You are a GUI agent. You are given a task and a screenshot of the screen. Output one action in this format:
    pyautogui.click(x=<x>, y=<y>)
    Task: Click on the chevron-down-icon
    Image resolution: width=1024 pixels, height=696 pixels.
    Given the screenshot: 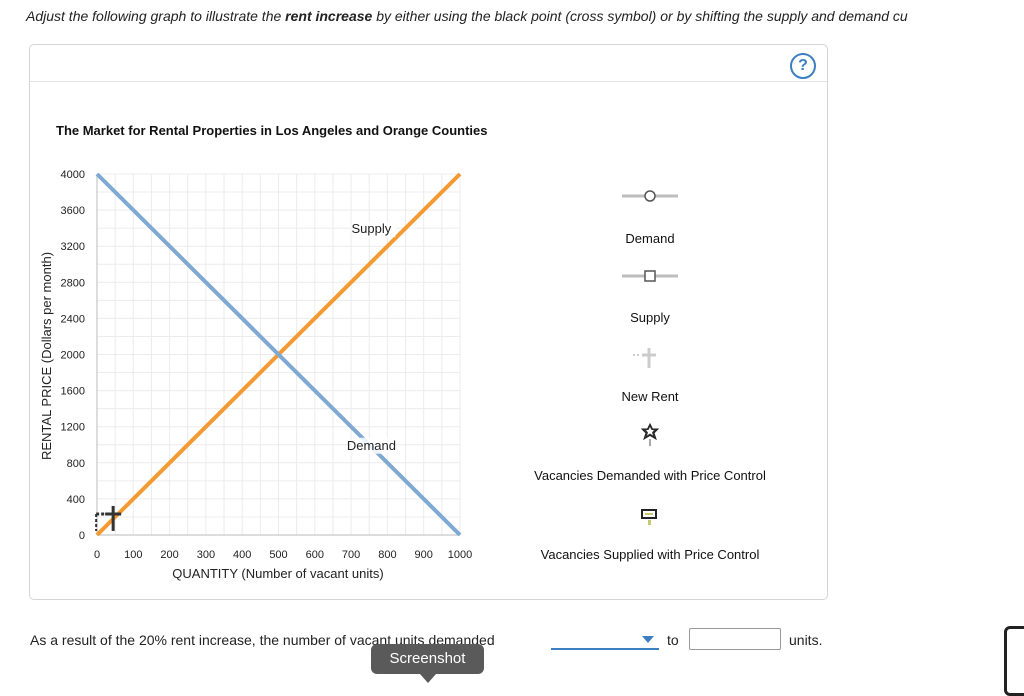 What is the action you would take?
    pyautogui.click(x=648, y=639)
    